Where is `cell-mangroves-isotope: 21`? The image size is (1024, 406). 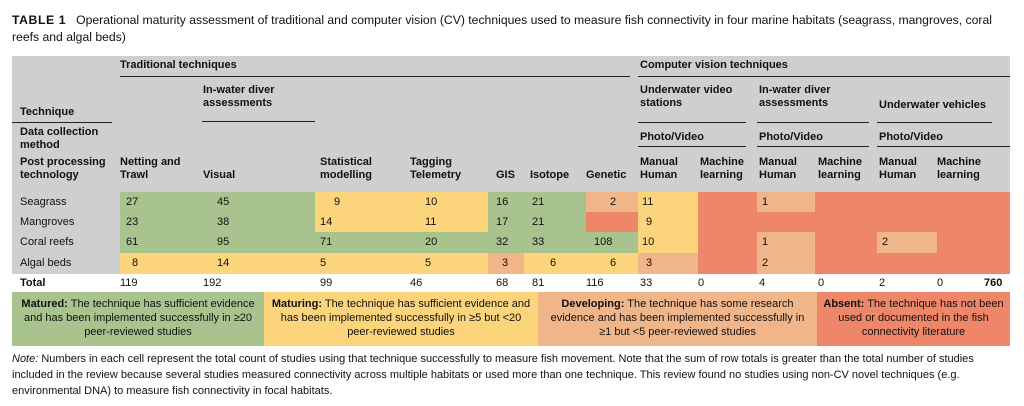 cell-mangroves-isotope: 21 is located at coordinates (538, 222).